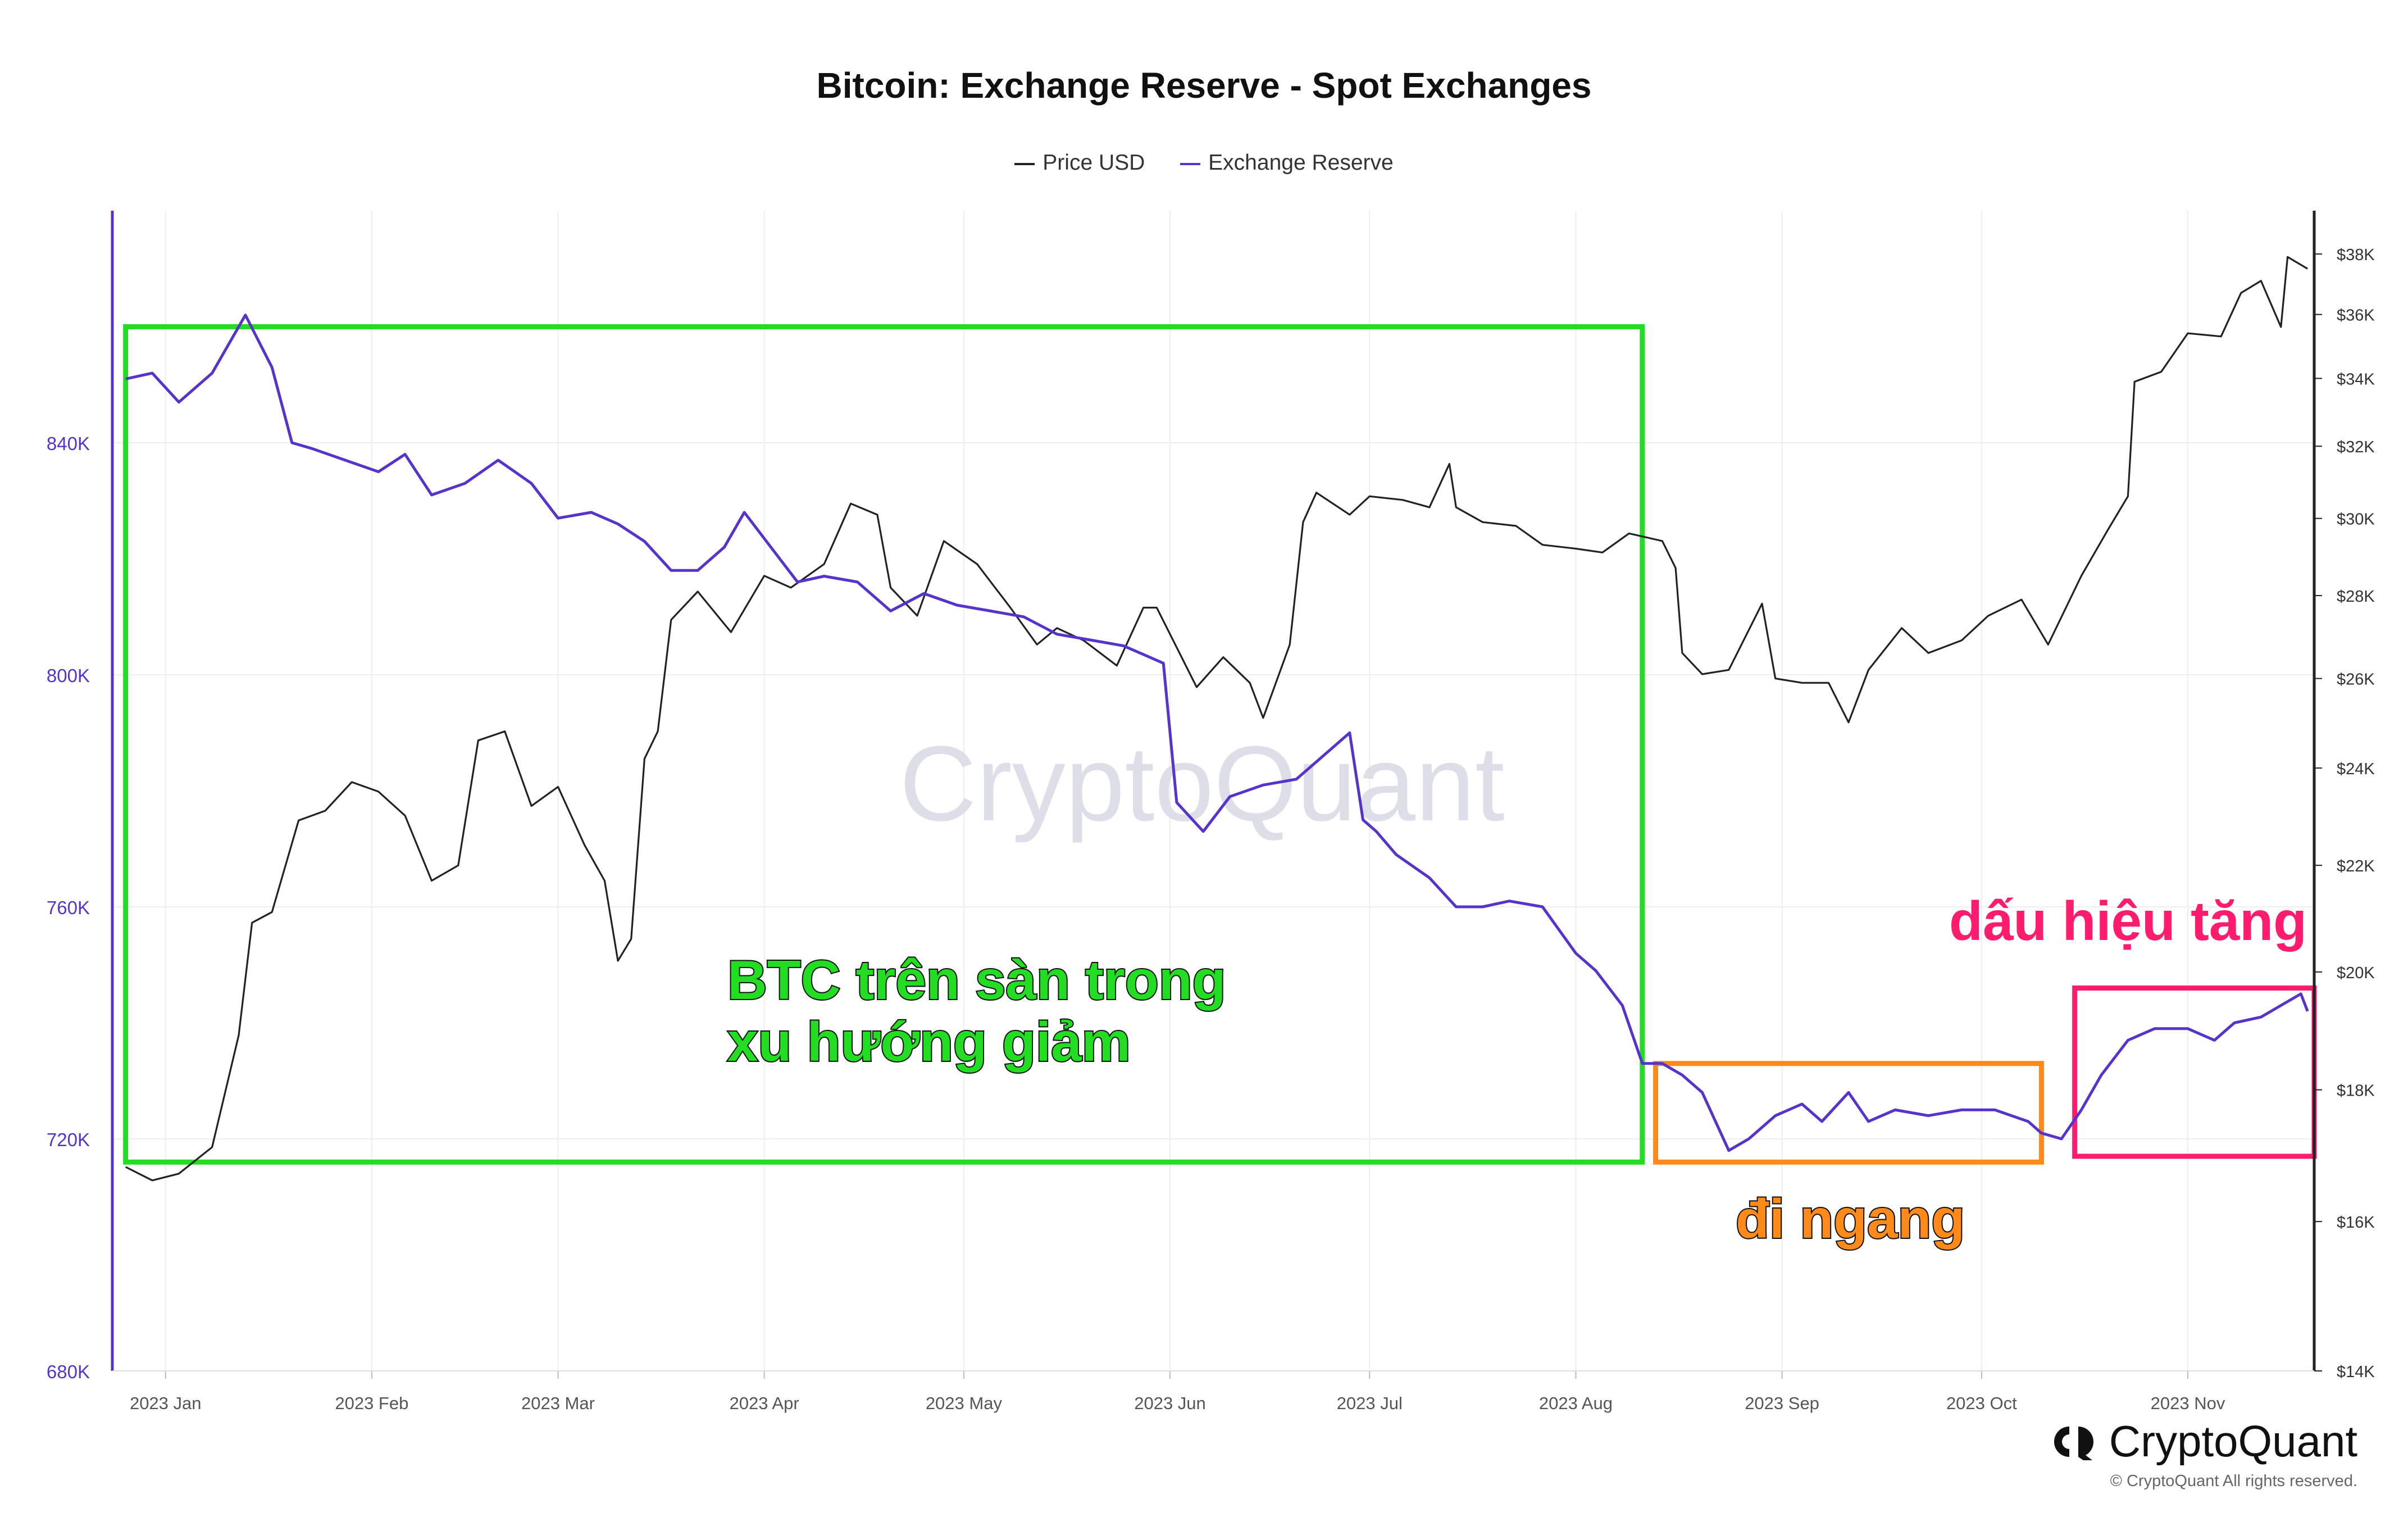 This screenshot has height=1517, width=2408. What do you see at coordinates (2233, 1481) in the screenshot?
I see `copyright-text: © CryptoQuant All rights reserved.` at bounding box center [2233, 1481].